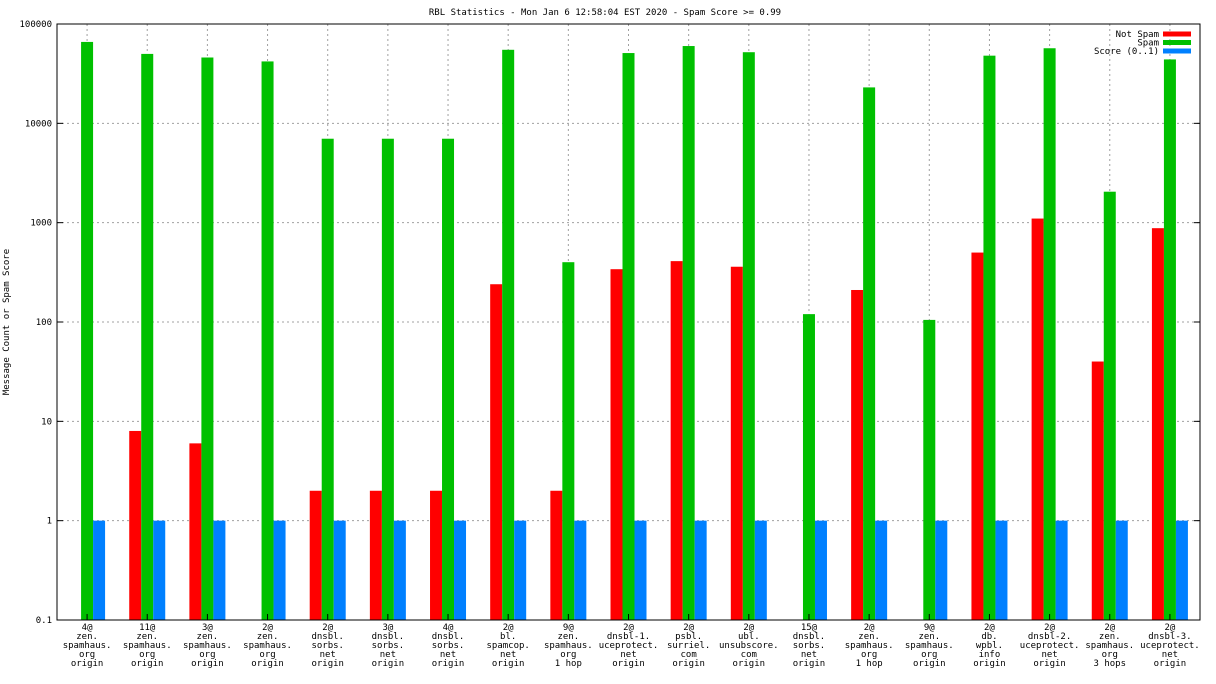  I want to click on x-tick-label: 2@ psbl. surriel. com origin, so click(688, 646).